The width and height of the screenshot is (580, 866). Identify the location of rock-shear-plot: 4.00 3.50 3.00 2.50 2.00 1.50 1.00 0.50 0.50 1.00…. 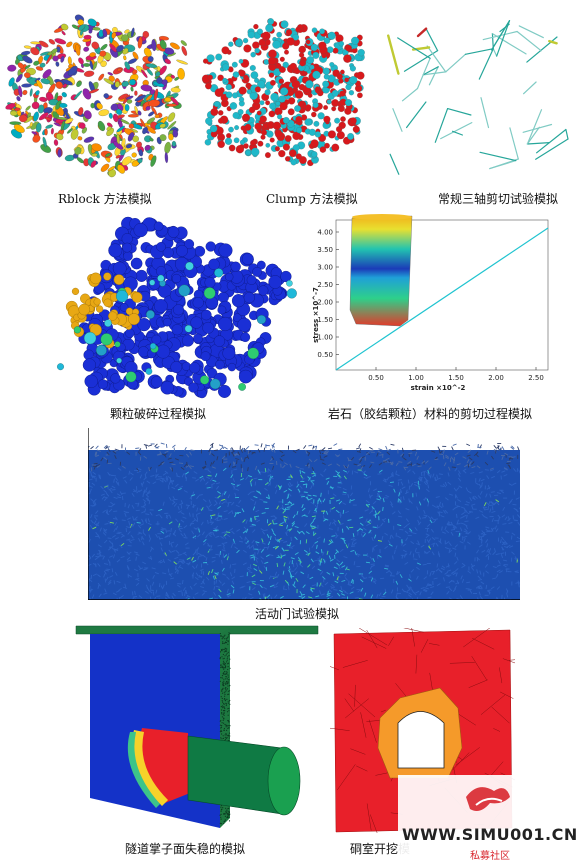
(430, 305).